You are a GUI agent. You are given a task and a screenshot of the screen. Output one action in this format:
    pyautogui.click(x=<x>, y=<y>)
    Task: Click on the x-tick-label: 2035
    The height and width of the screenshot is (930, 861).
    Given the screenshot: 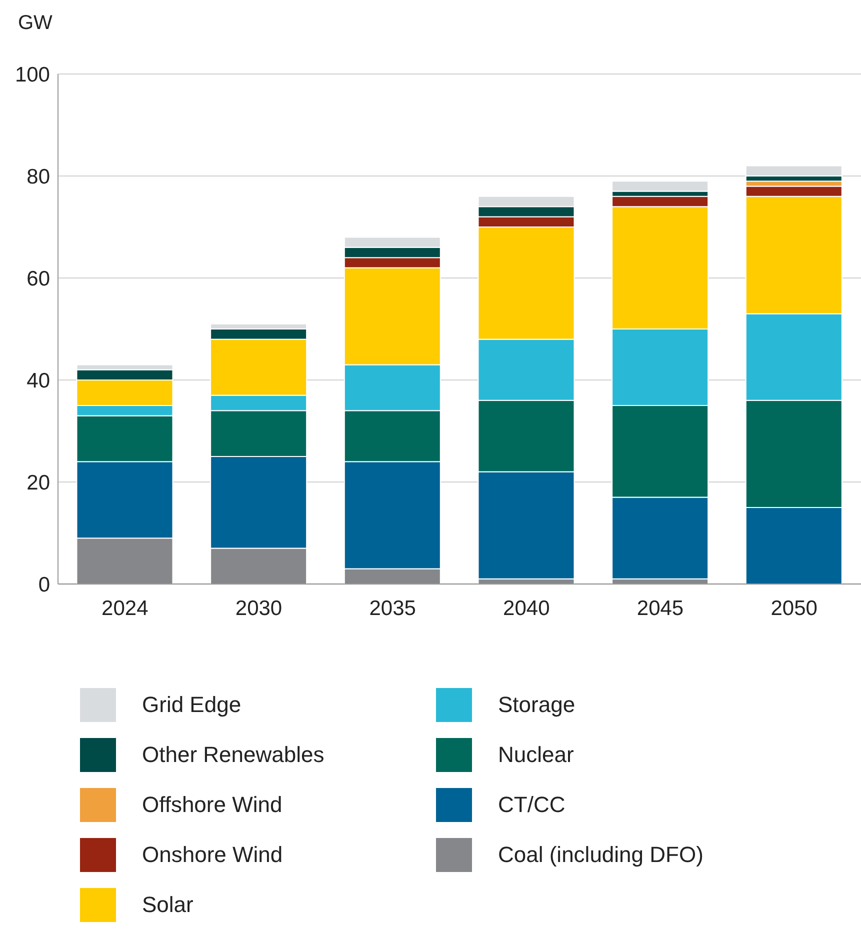 What is the action you would take?
    pyautogui.click(x=392, y=608)
    